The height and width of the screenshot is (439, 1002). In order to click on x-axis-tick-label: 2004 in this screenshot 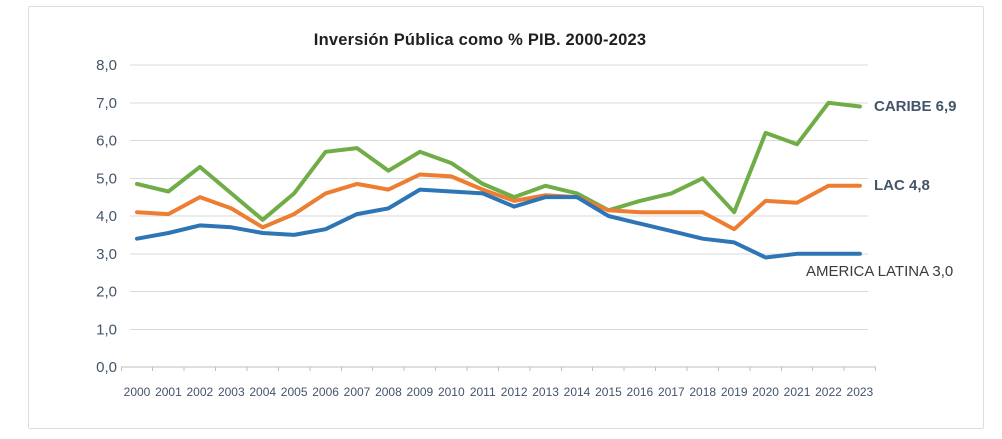, I will do `click(262, 392)`.